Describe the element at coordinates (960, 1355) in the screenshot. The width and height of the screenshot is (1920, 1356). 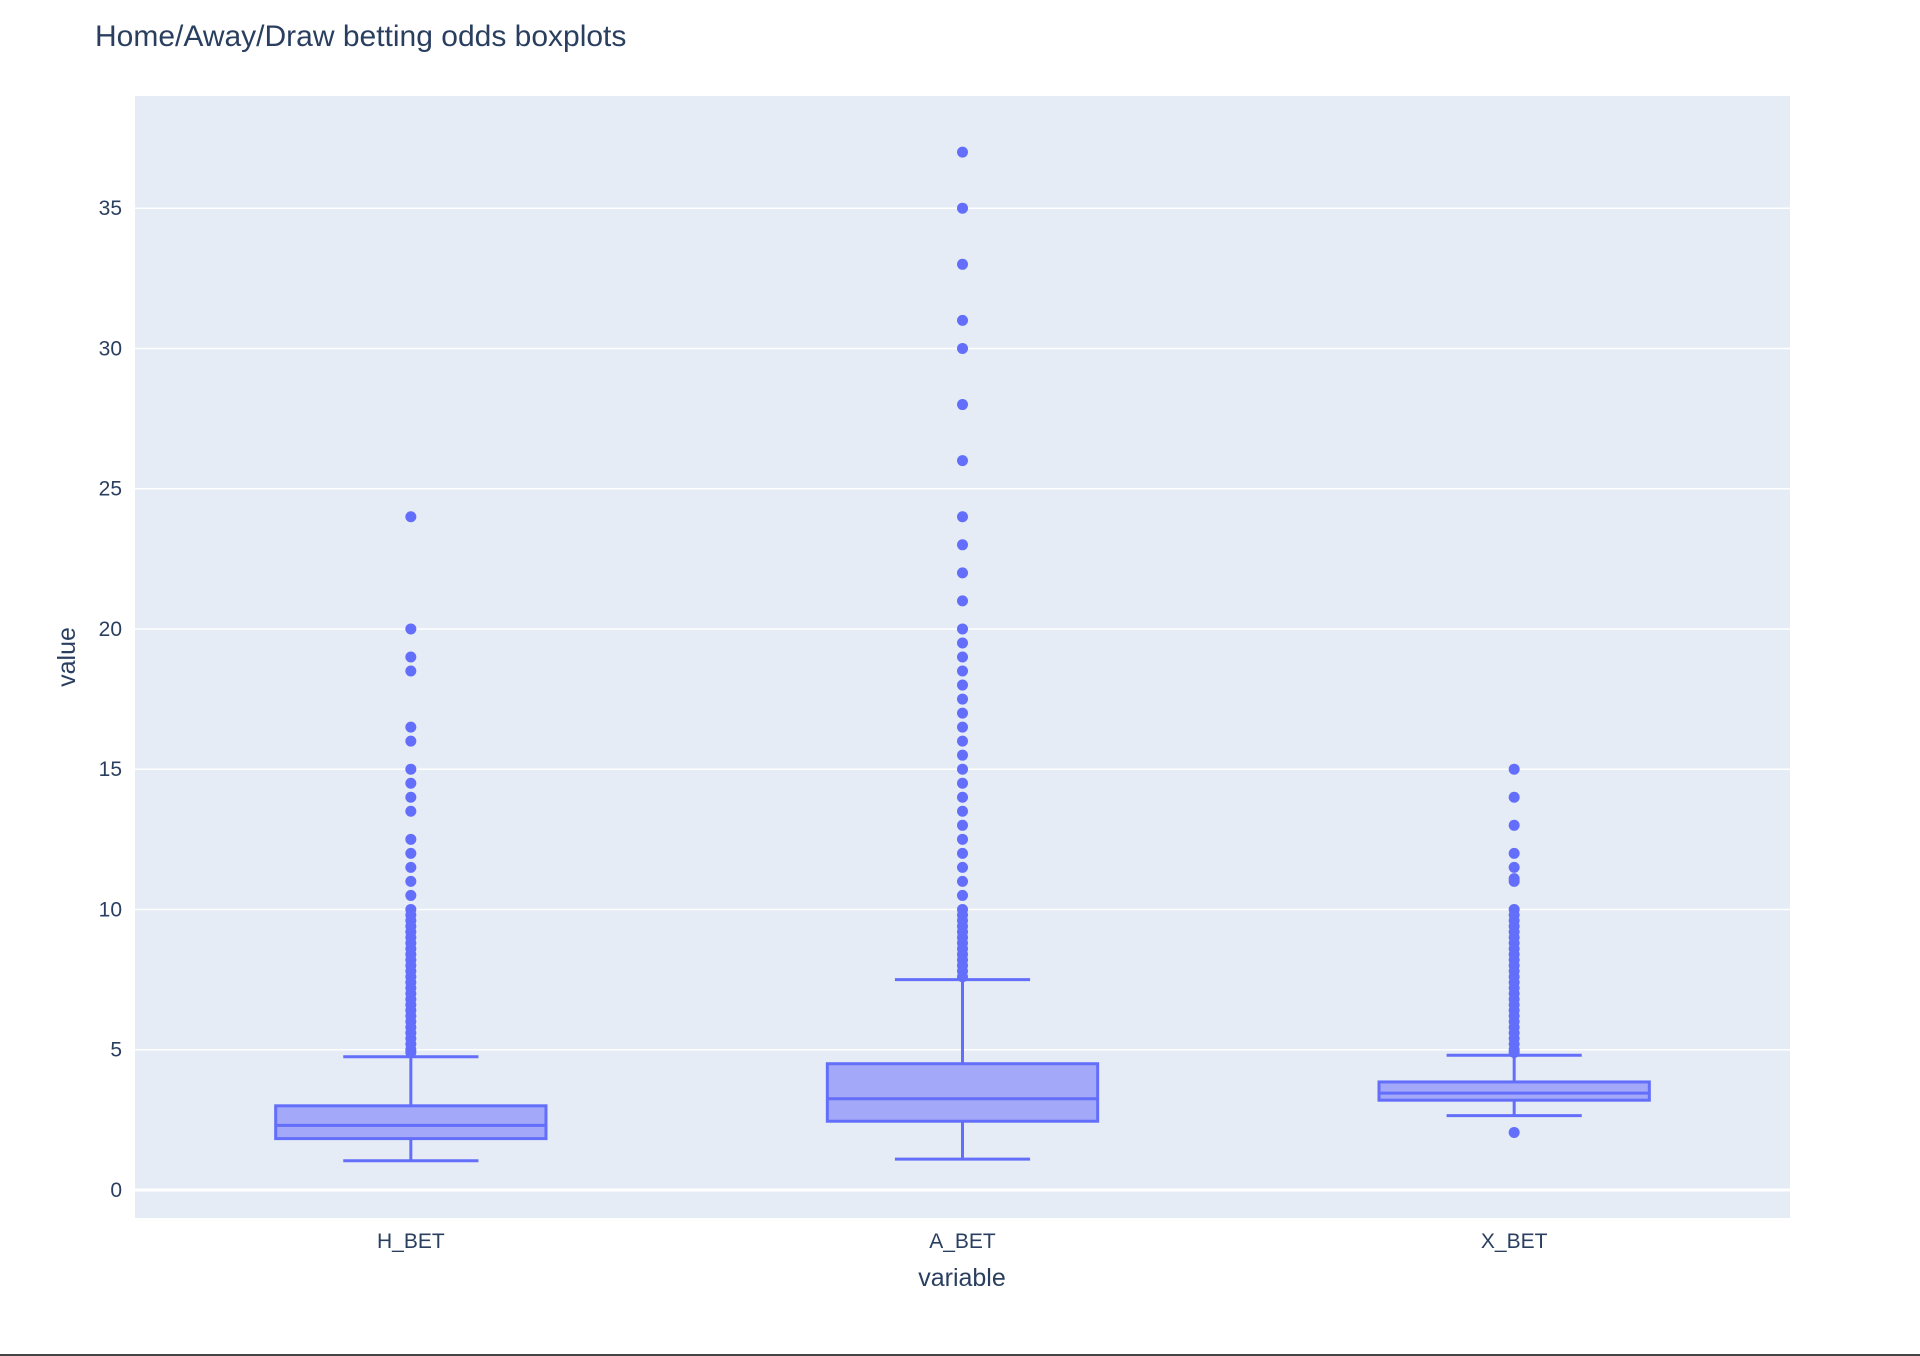
I see `bottom-divider` at that location.